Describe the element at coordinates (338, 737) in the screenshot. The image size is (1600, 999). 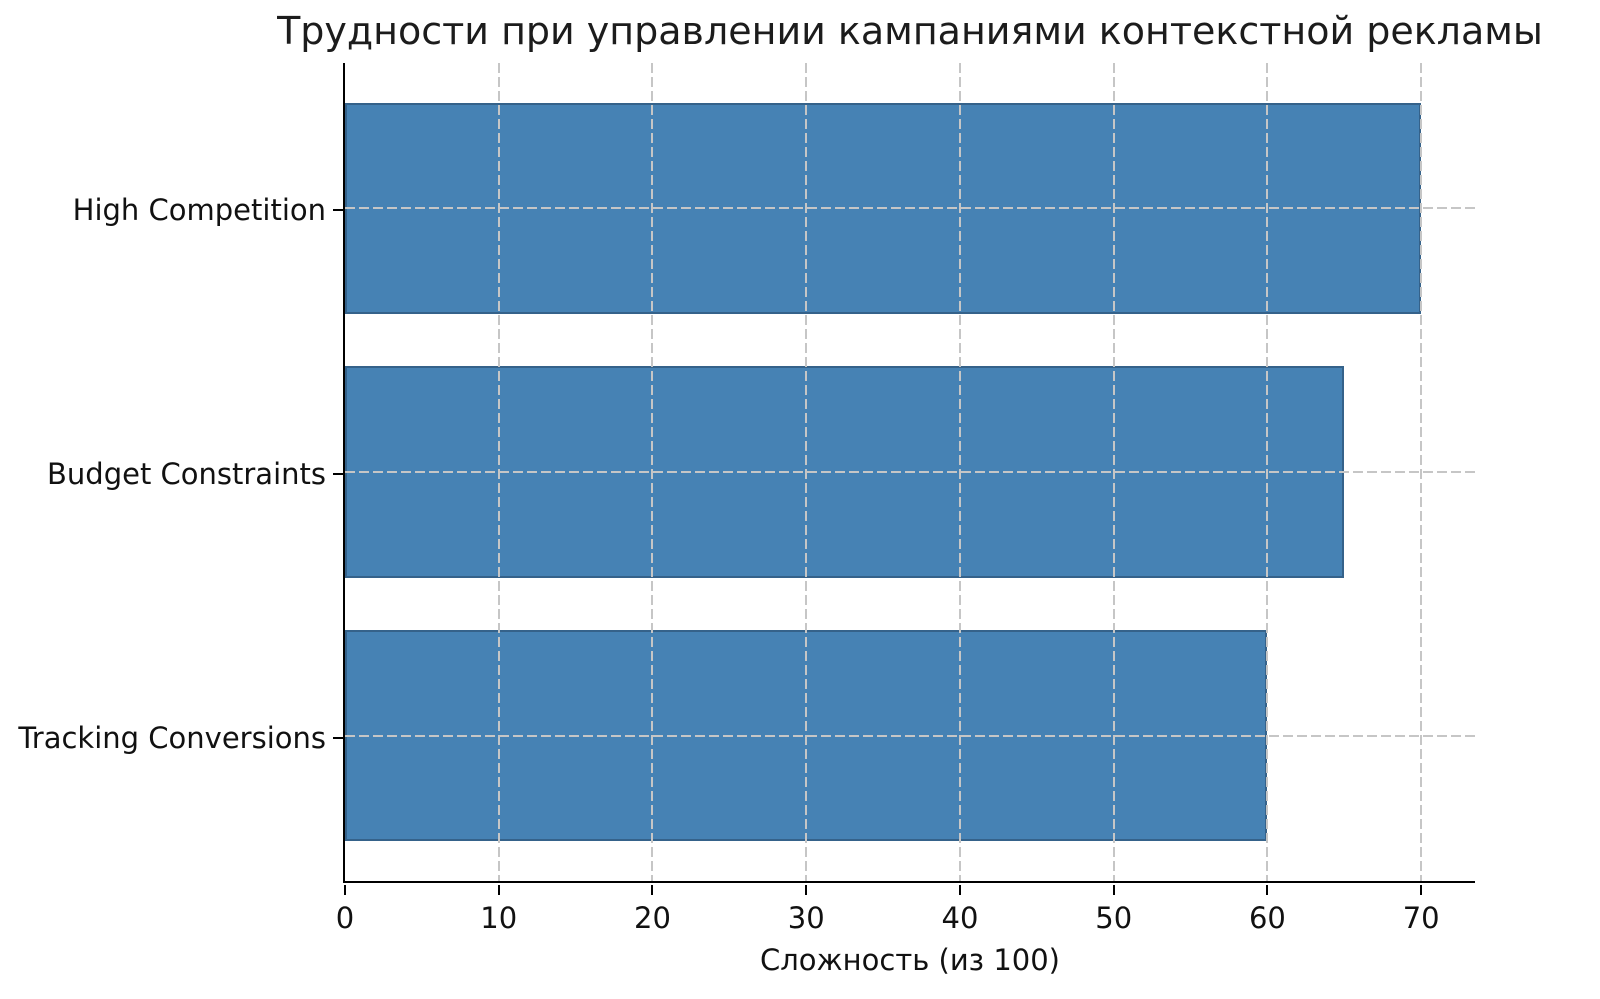
I see `y-tick-mark-tracking-conversions` at that location.